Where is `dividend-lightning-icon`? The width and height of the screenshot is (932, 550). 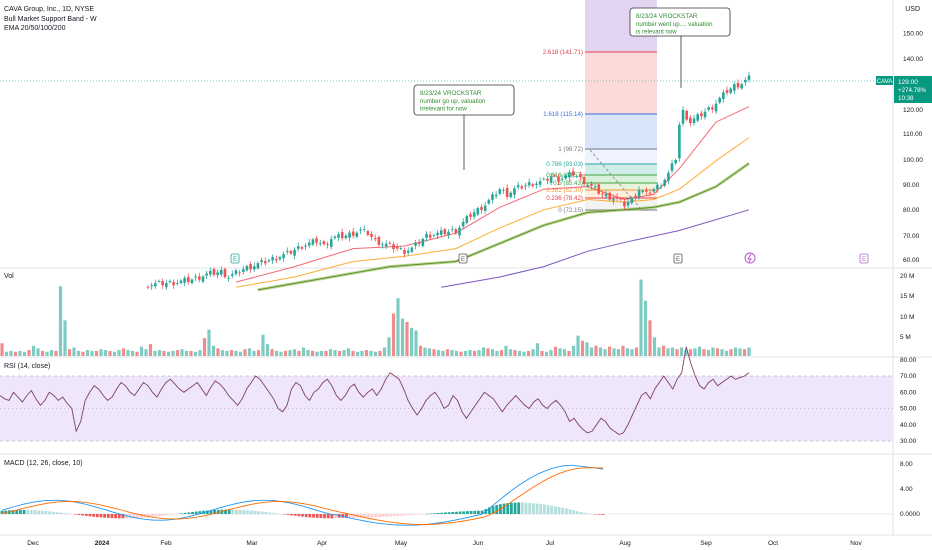 dividend-lightning-icon is located at coordinates (750, 258).